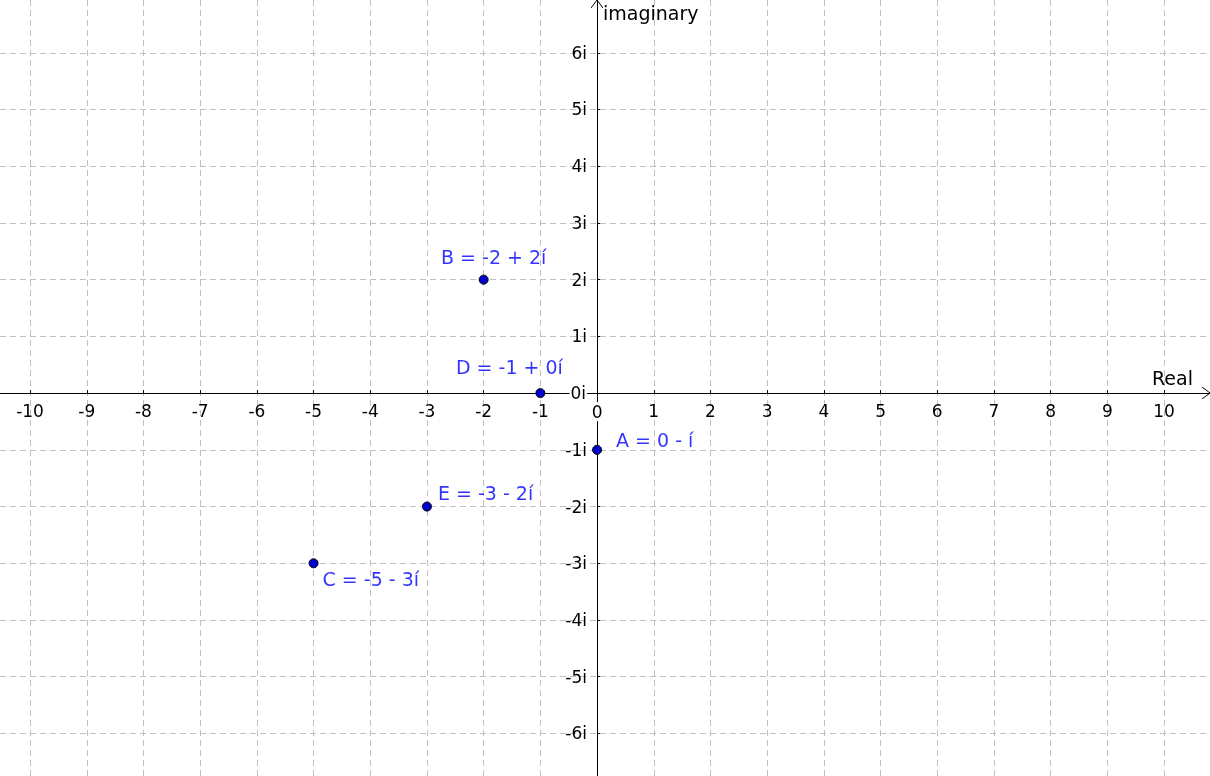  What do you see at coordinates (1051, 410) in the screenshot?
I see `x-tick-label: 8` at bounding box center [1051, 410].